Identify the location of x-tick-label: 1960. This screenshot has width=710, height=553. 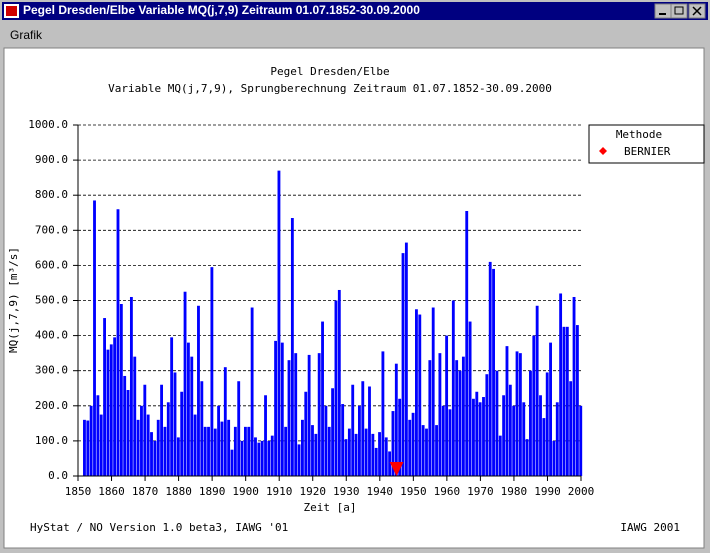
(447, 491).